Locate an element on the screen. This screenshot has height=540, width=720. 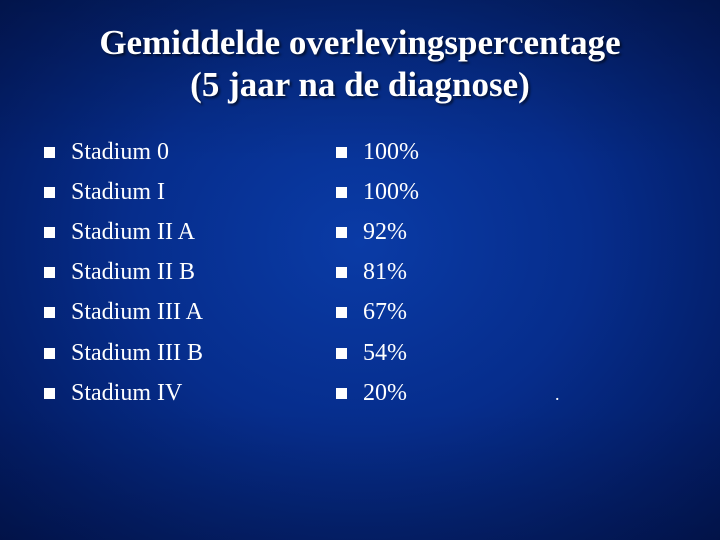
stage-item: Stadium II A is located at coordinates (123, 232).